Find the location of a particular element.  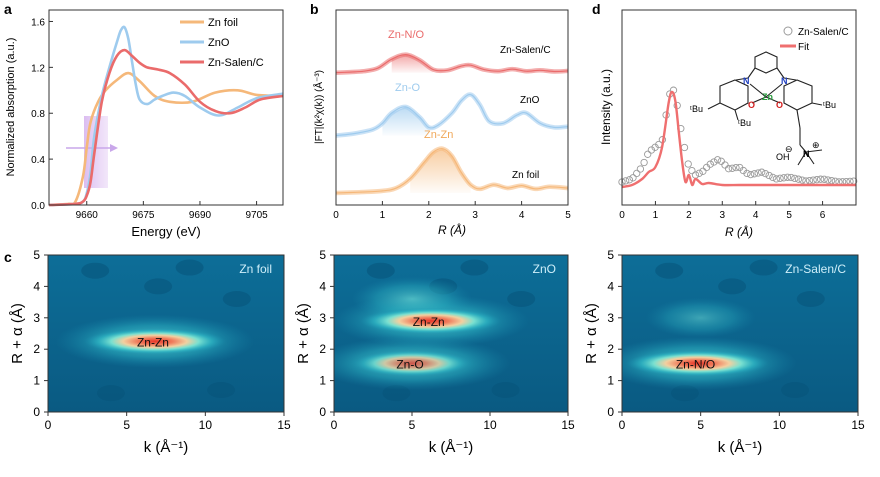

axis-a-xtick-label: 9690 is located at coordinates (200, 215).